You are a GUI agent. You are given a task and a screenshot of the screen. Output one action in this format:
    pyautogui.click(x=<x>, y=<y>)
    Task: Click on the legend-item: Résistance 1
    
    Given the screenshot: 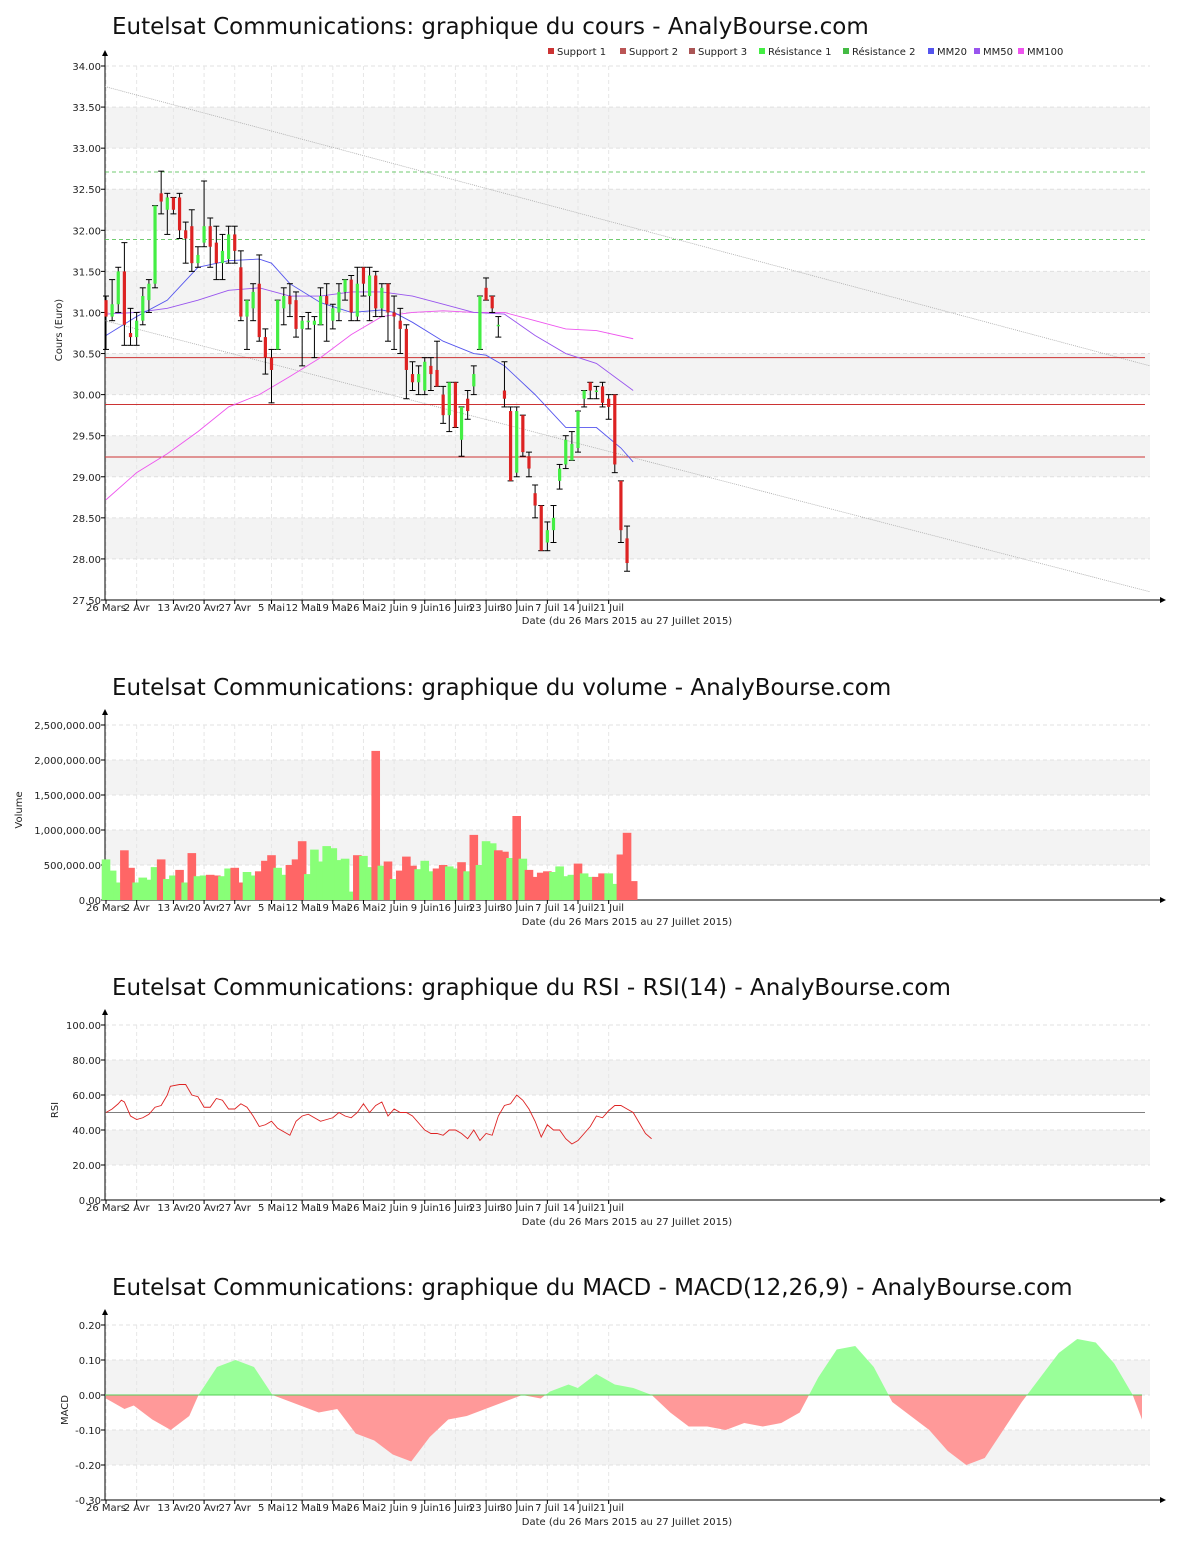 What is the action you would take?
    pyautogui.click(x=799, y=52)
    